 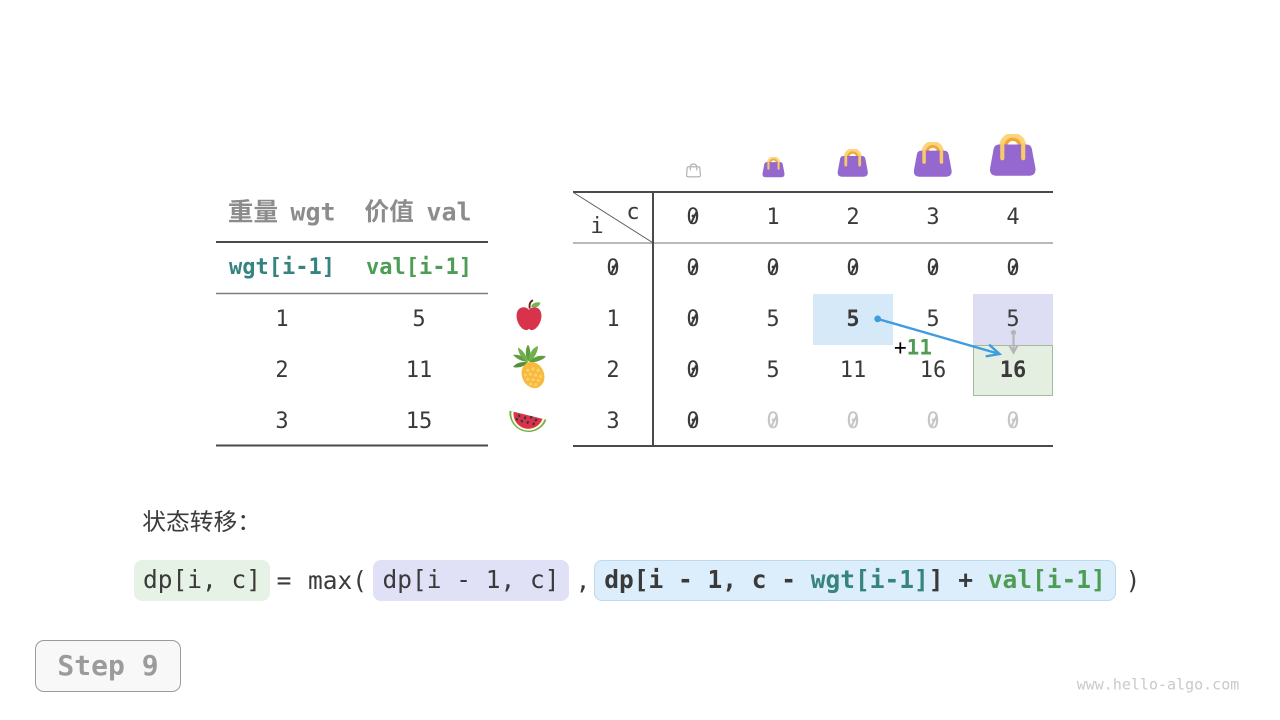 What do you see at coordinates (613, 319) in the screenshot?
I see `dp-row-header-1: 1` at bounding box center [613, 319].